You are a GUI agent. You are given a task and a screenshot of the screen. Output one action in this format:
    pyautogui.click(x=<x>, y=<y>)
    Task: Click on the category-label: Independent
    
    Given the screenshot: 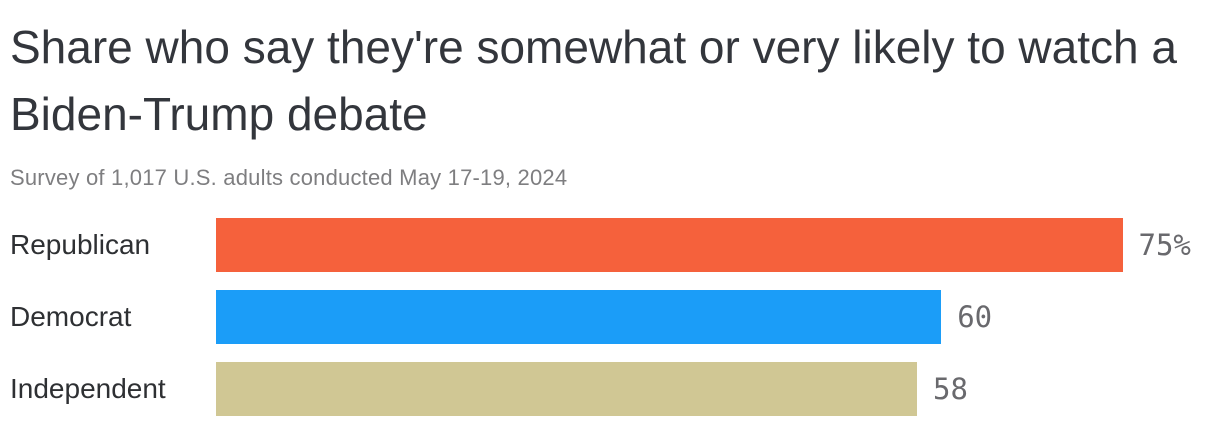 What is the action you would take?
    pyautogui.click(x=88, y=389)
    